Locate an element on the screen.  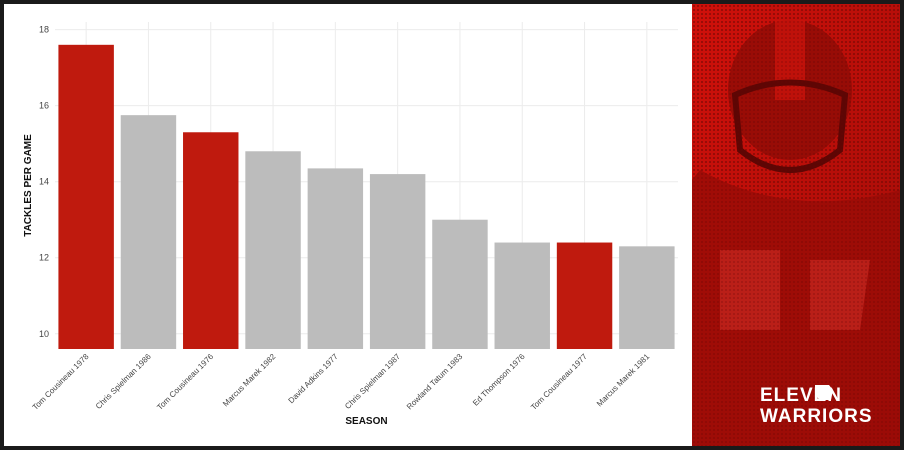
y-tick-label: 12 is located at coordinates (44, 258).